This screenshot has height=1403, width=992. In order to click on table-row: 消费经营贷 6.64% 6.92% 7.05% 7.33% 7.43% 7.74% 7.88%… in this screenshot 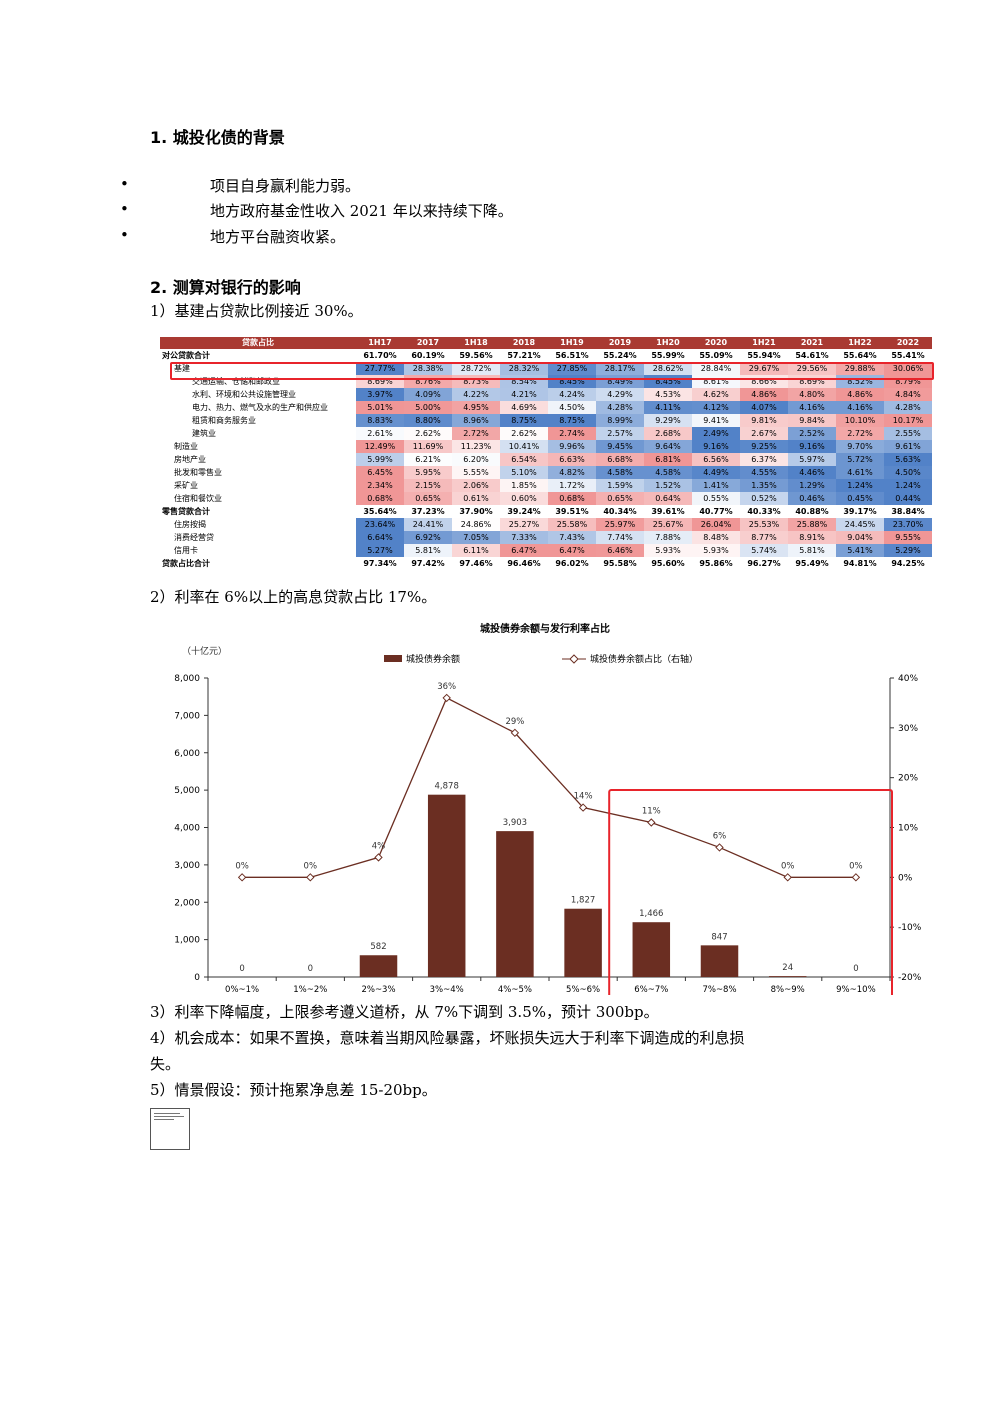, I will do `click(546, 537)`.